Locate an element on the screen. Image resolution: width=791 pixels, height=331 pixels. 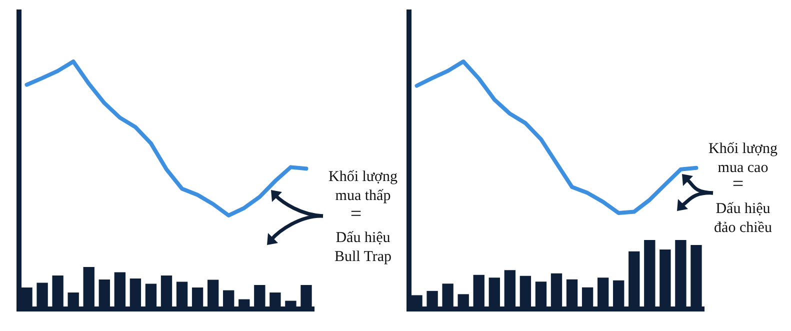
text: Khối lượng mua thấp is located at coordinates (363, 187).